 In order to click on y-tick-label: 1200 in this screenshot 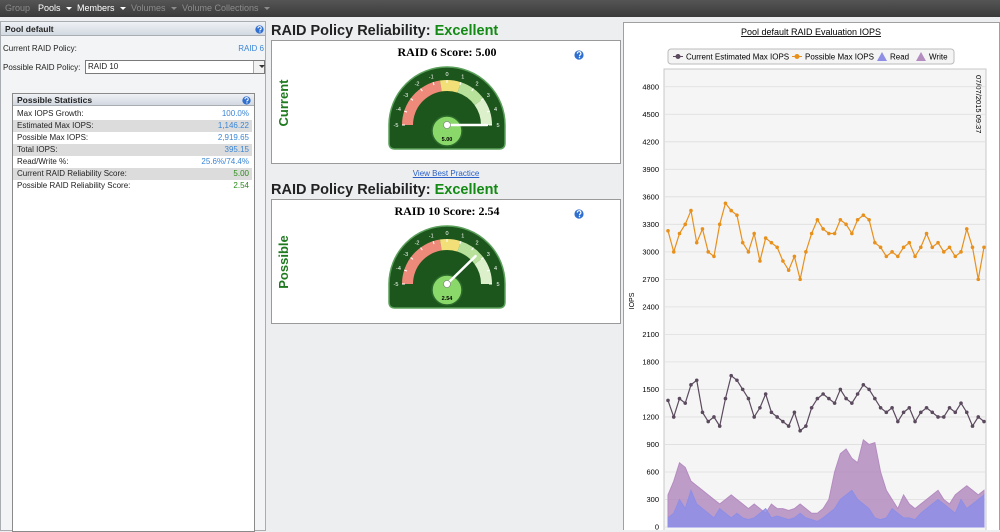, I will do `click(650, 416)`.